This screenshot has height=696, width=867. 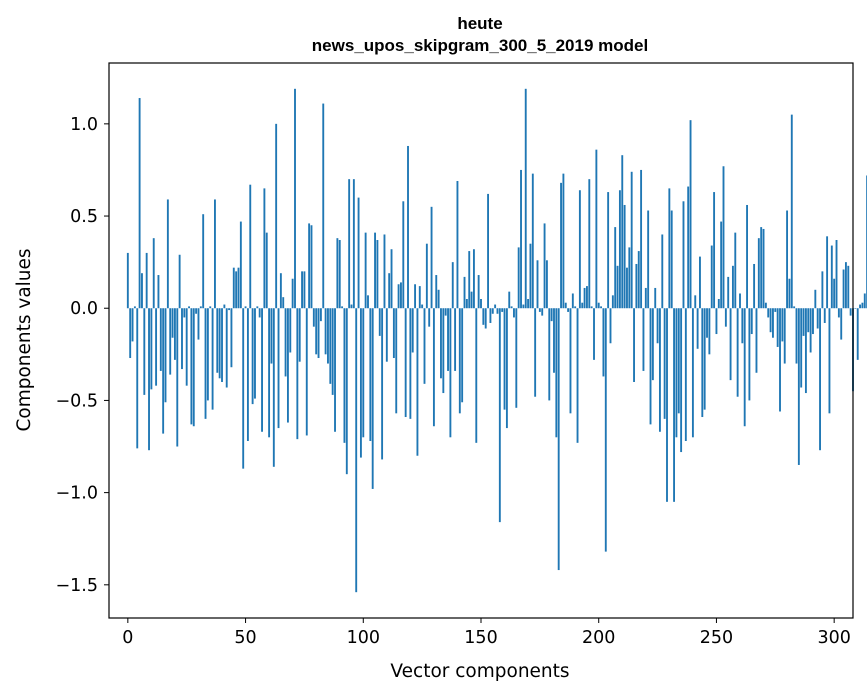 What do you see at coordinates (716, 638) in the screenshot?
I see `x-tick-label: 250` at bounding box center [716, 638].